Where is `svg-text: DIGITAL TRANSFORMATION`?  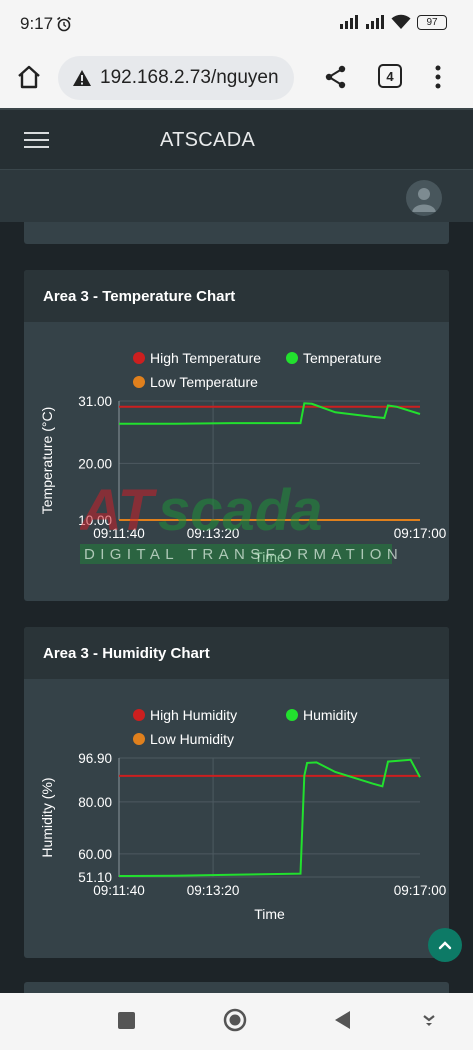
svg-text: DIGITAL TRANSFORMATION is located at coordinates (242, 554).